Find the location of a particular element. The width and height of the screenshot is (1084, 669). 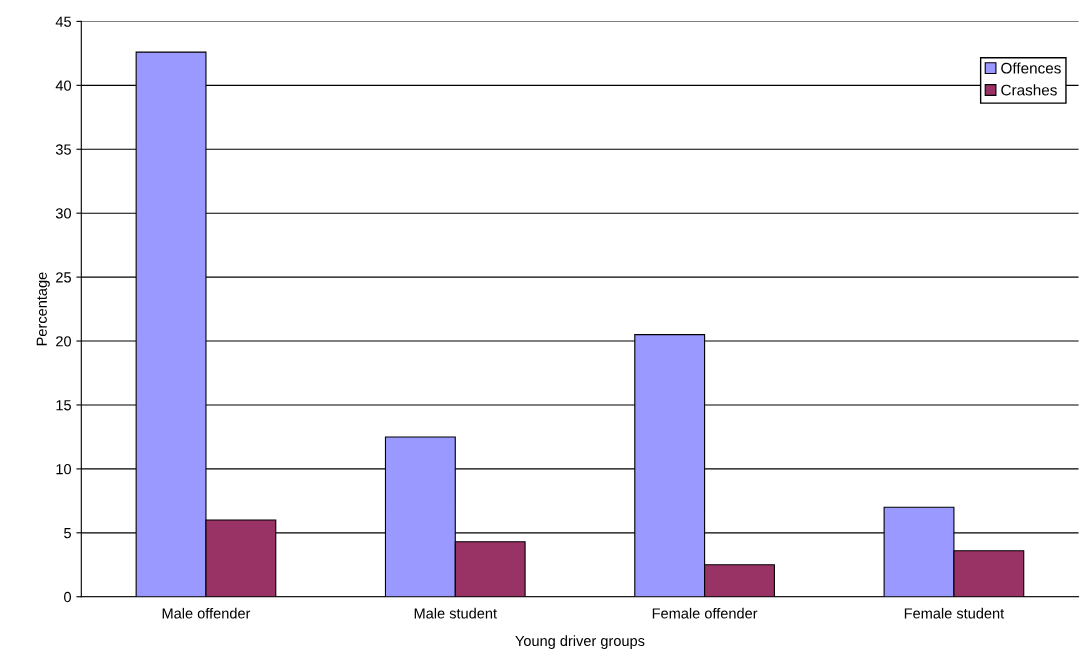

y-tick-label: 25 is located at coordinates (63, 277).